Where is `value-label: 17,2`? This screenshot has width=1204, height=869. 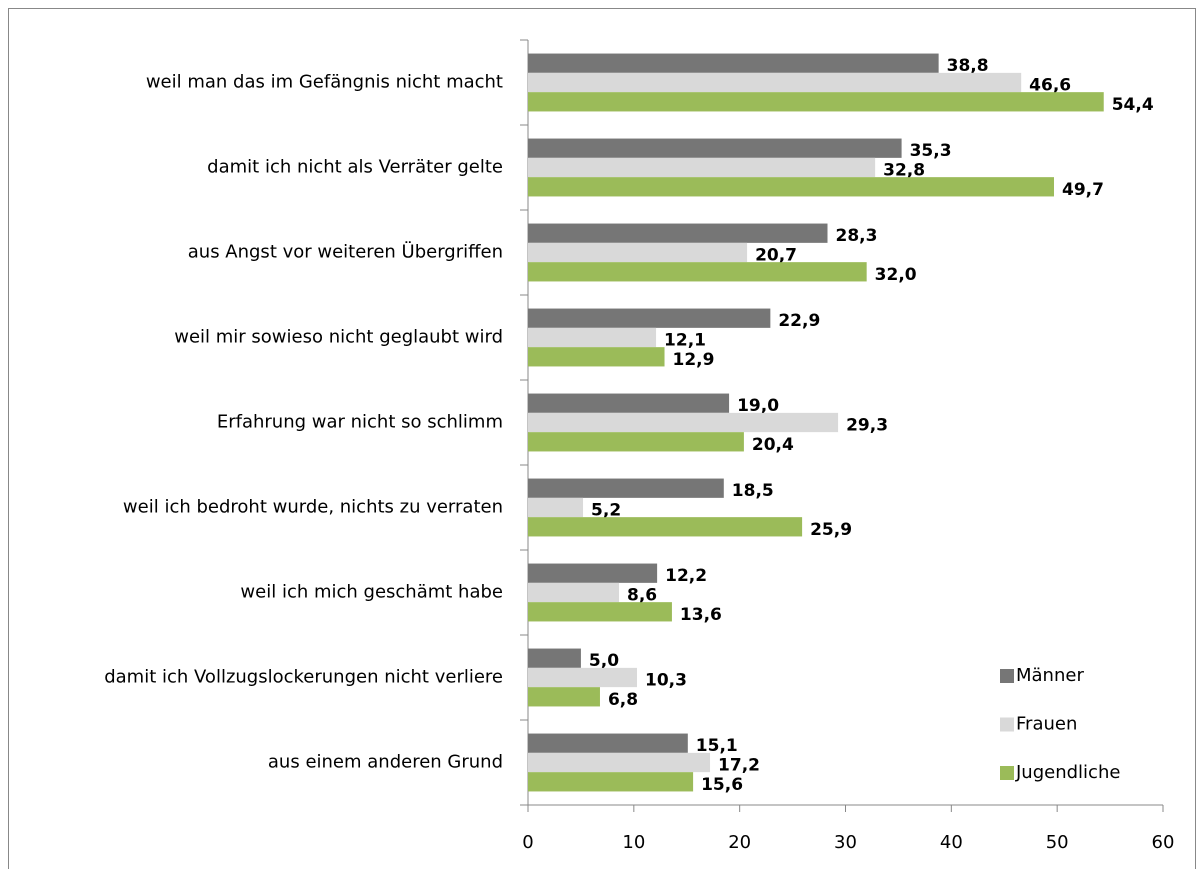
value-label: 17,2 is located at coordinates (739, 766).